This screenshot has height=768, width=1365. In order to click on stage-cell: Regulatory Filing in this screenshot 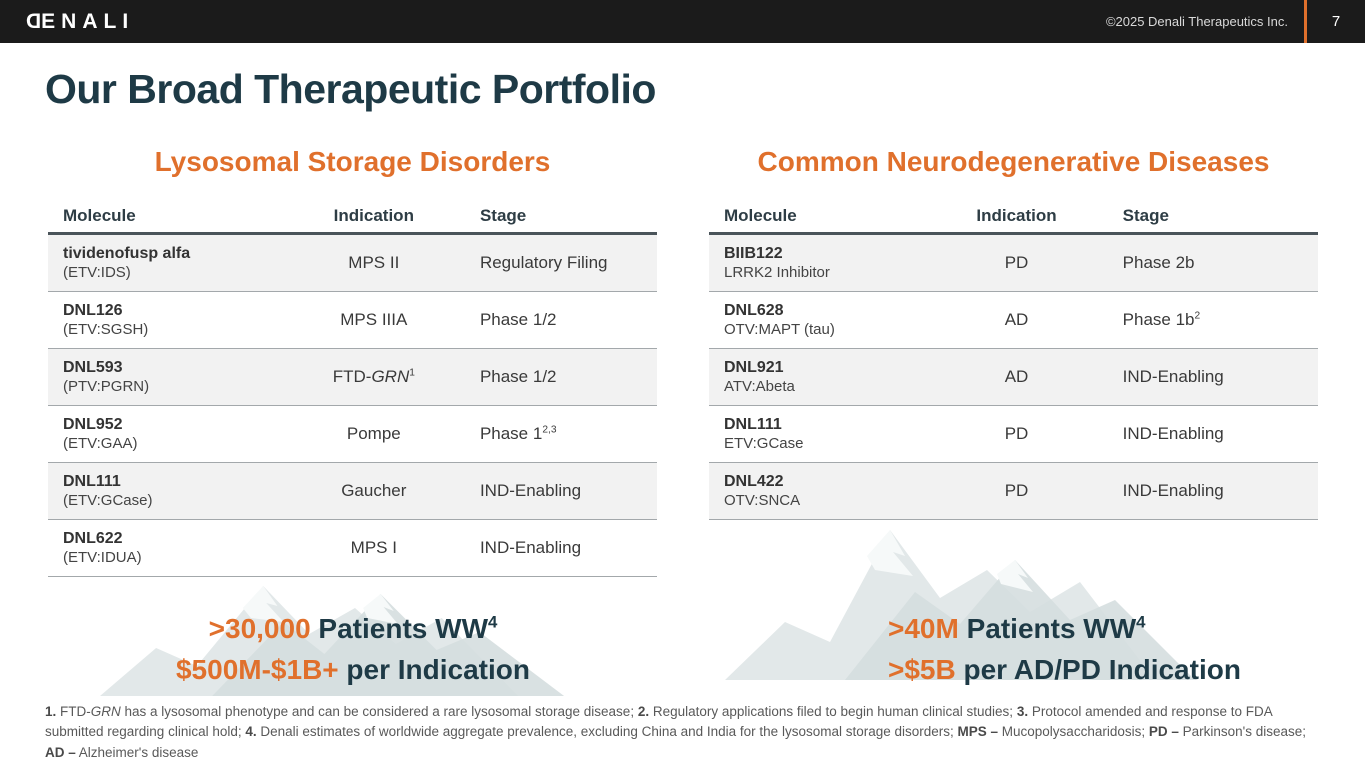, I will do `click(553, 263)`.